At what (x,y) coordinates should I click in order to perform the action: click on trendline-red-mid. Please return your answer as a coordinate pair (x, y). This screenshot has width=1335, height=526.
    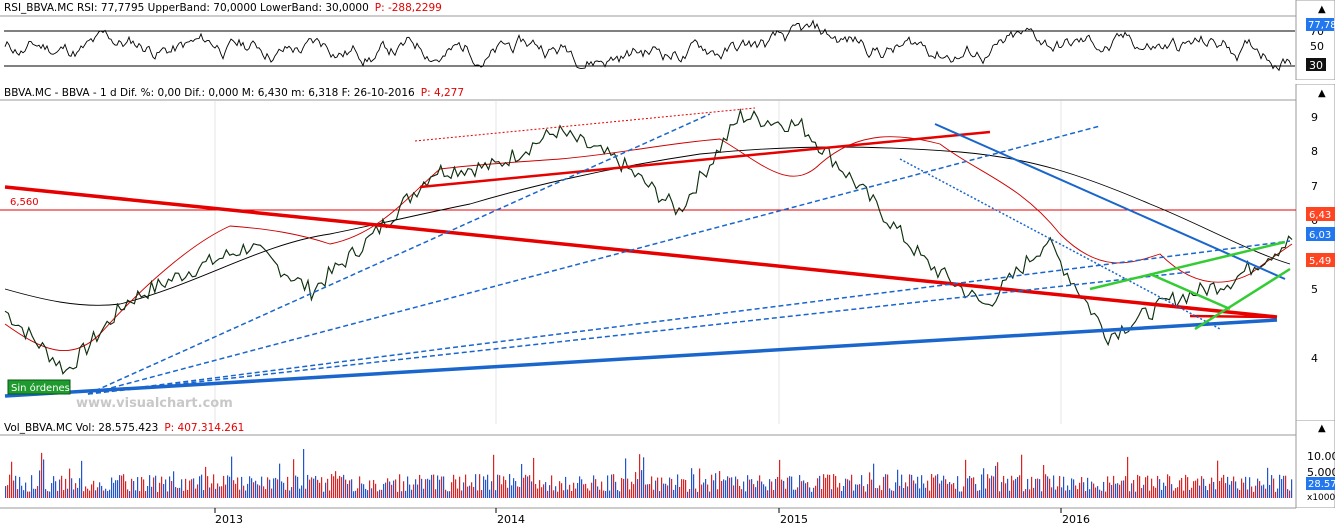
    Looking at the image, I should click on (705, 159).